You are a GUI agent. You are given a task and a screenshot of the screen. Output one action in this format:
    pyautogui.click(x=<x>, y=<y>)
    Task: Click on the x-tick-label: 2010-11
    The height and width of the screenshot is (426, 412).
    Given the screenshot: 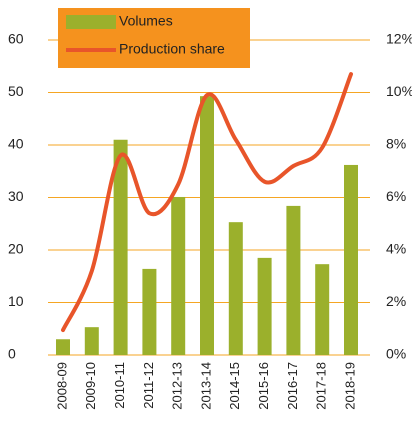 What is the action you would take?
    pyautogui.click(x=119, y=385)
    